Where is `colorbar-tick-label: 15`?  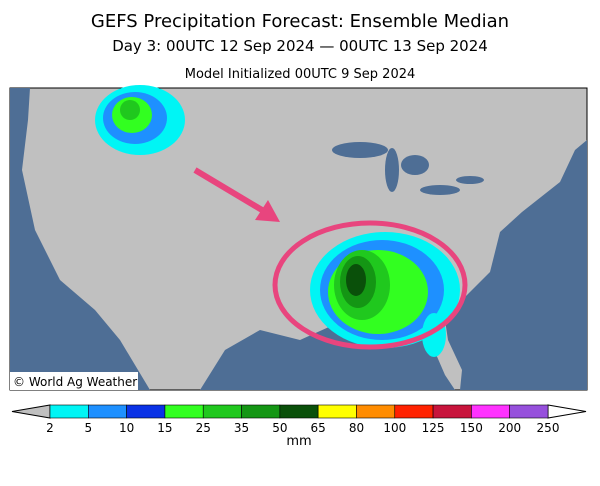
colorbar-tick-label: 15 is located at coordinates (164, 428).